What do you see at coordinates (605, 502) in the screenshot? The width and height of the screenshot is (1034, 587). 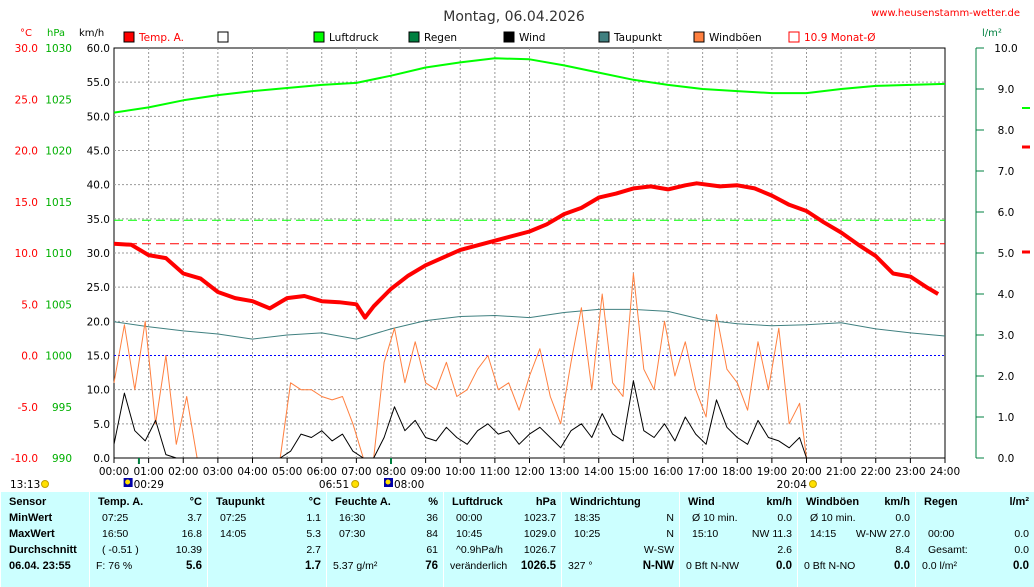 I see `stats-header: Windrichtung` at bounding box center [605, 502].